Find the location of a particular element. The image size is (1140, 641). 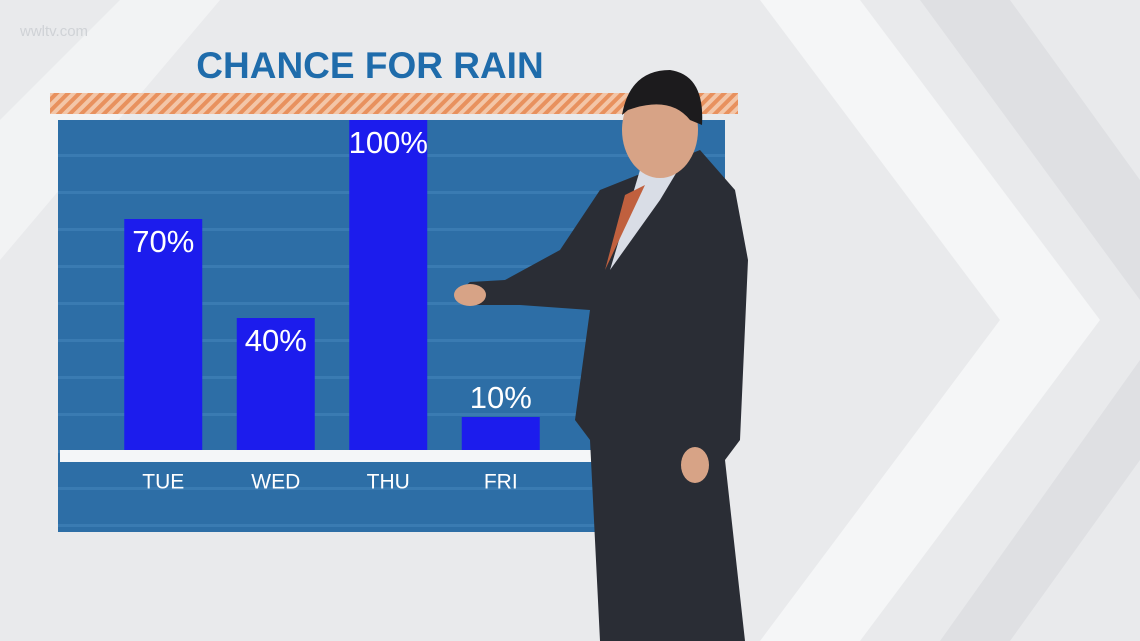

value-label: 100% is located at coordinates (388, 142).